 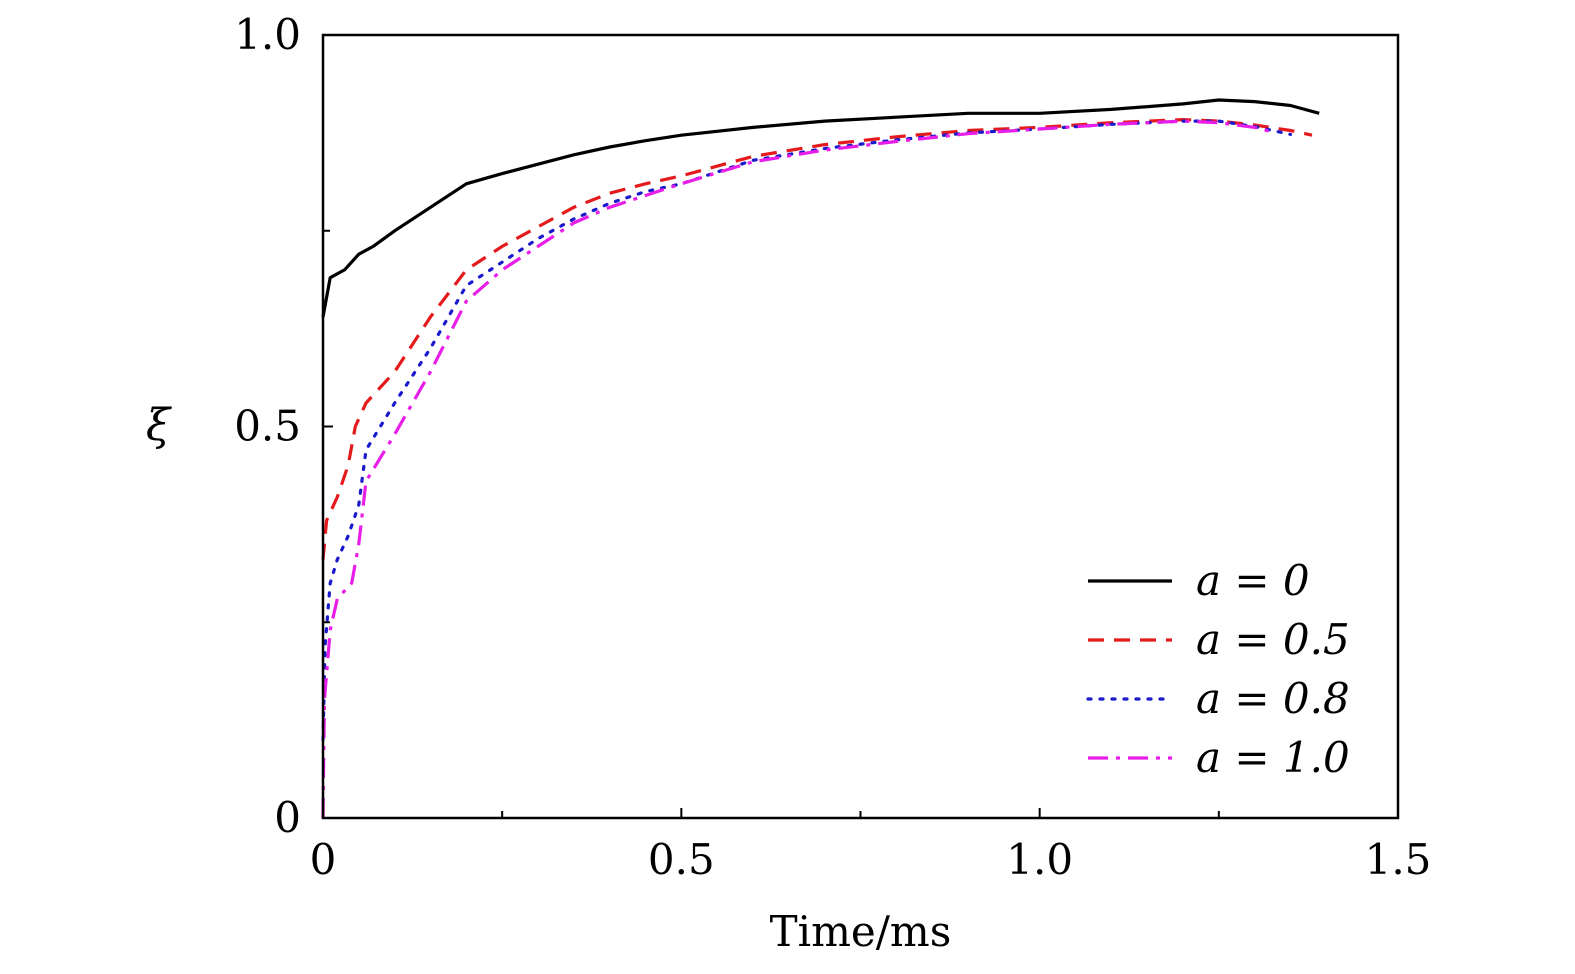 What do you see at coordinates (267, 34) in the screenshot?
I see `y-tick-label: 1.0` at bounding box center [267, 34].